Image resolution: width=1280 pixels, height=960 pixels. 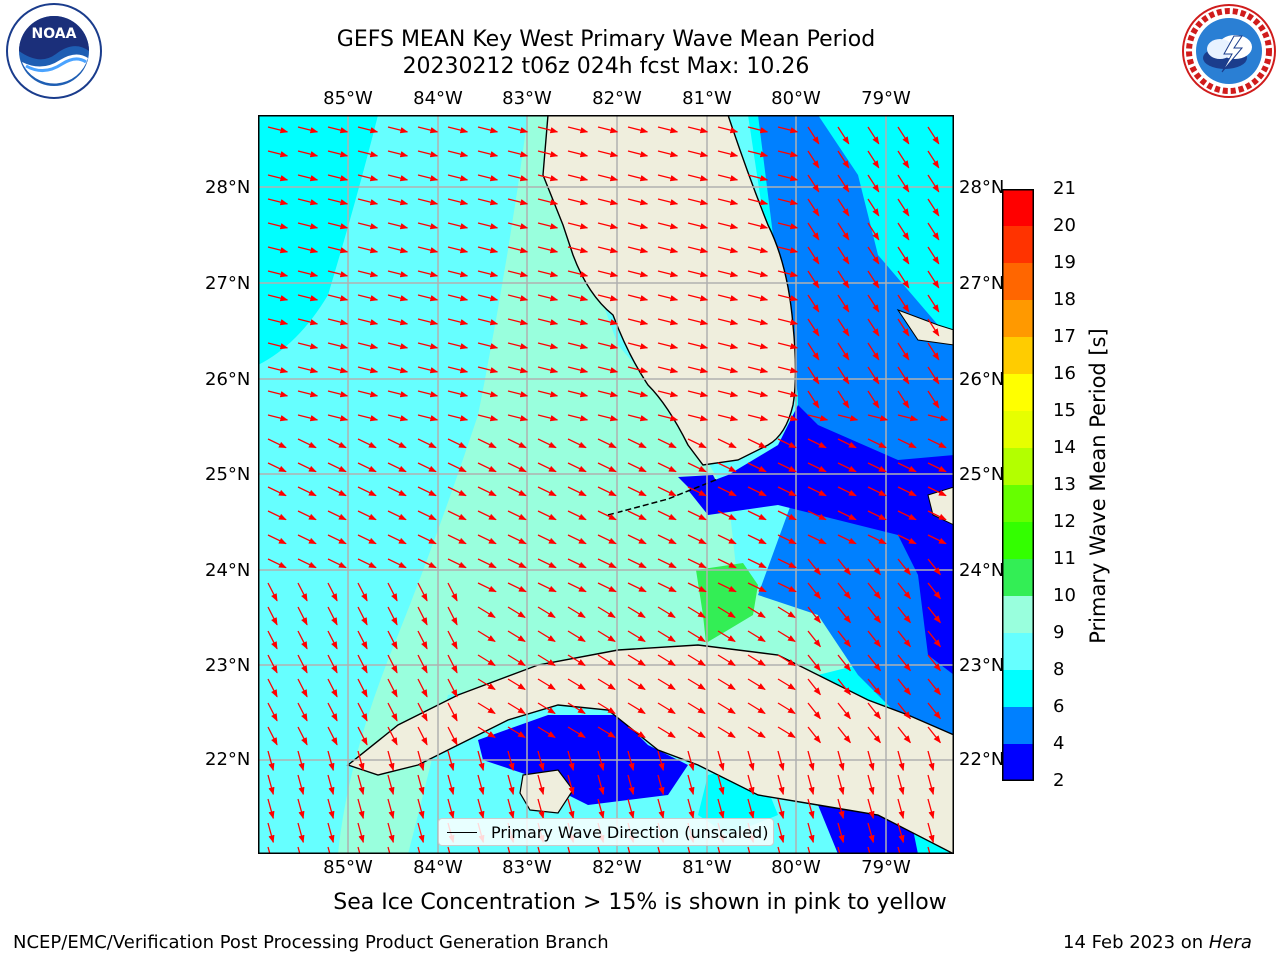 I want to click on lat-label-right: 24°N, so click(x=982, y=570).